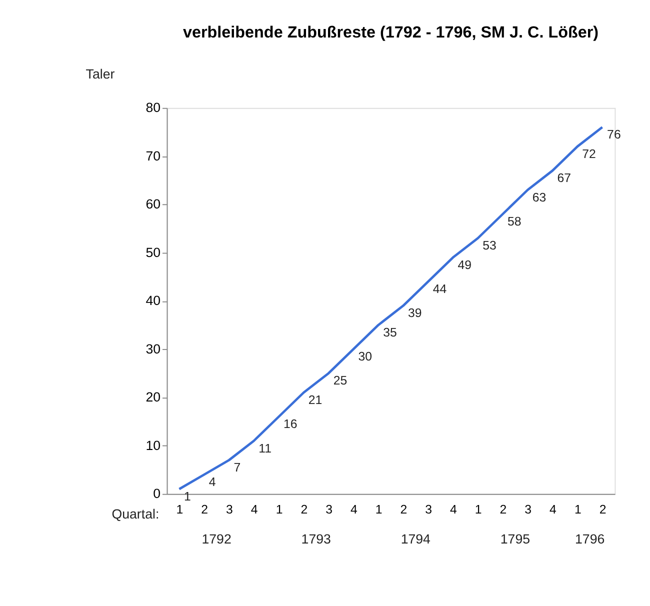 This screenshot has width=650, height=606. I want to click on data-label: 63, so click(539, 197).